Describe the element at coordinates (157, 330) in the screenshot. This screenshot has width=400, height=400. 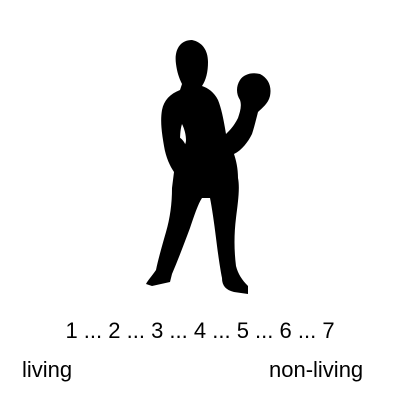
I see `scale-point-3: 3` at that location.